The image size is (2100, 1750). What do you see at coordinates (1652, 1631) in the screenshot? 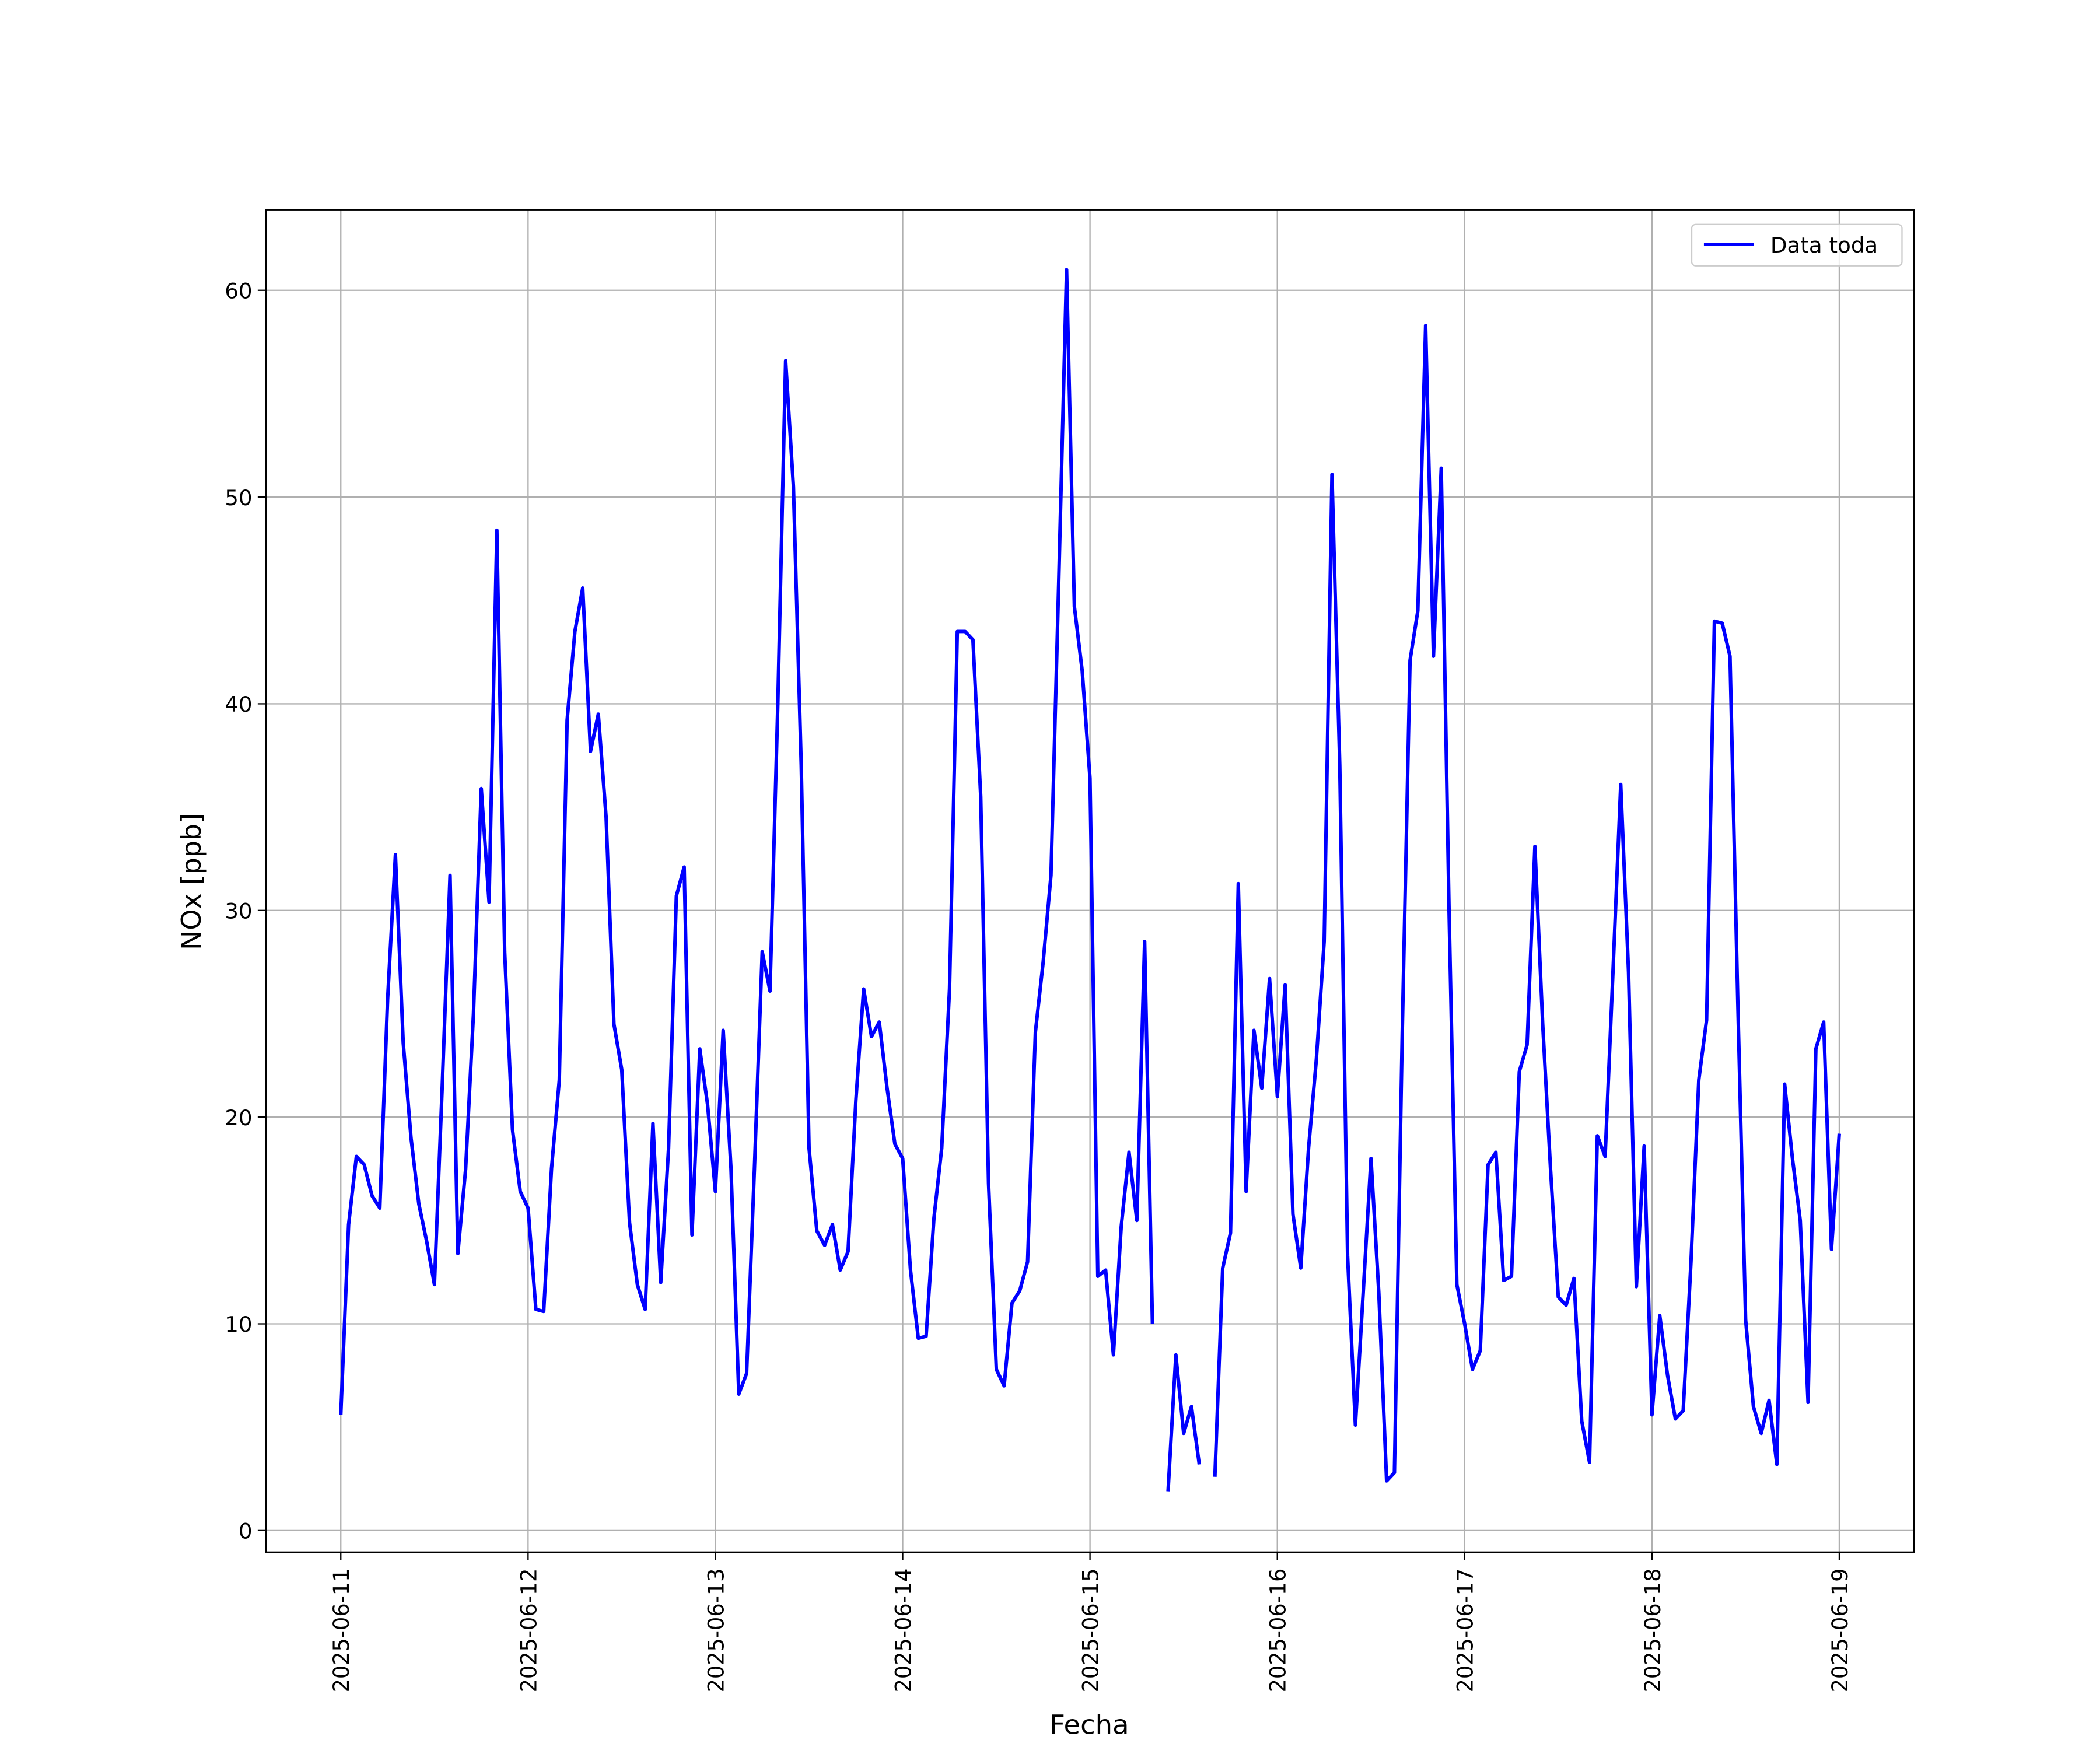
I see `x-tick-label: 2025-06-18` at bounding box center [1652, 1631].